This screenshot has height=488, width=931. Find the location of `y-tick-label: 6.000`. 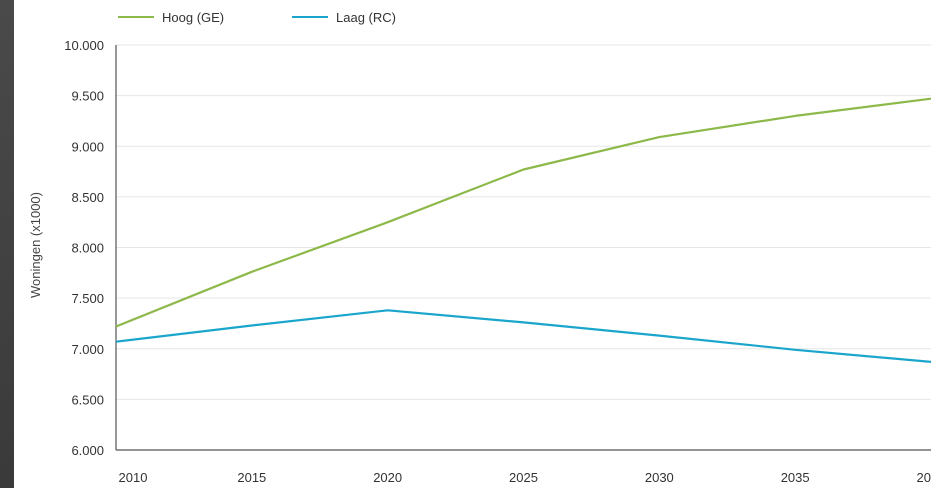

y-tick-label: 6.000 is located at coordinates (87, 450).